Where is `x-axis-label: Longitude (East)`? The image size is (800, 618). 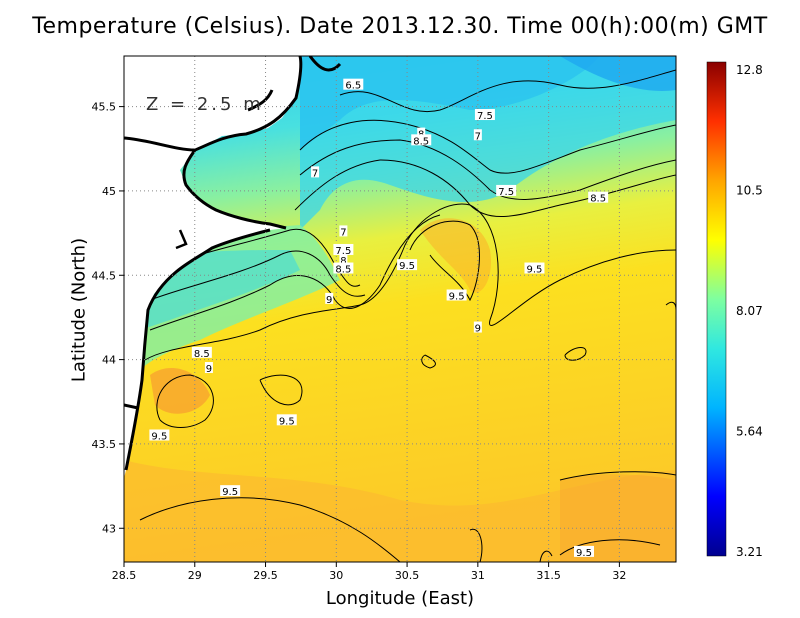 x-axis-label: Longitude (East) is located at coordinates (400, 598).